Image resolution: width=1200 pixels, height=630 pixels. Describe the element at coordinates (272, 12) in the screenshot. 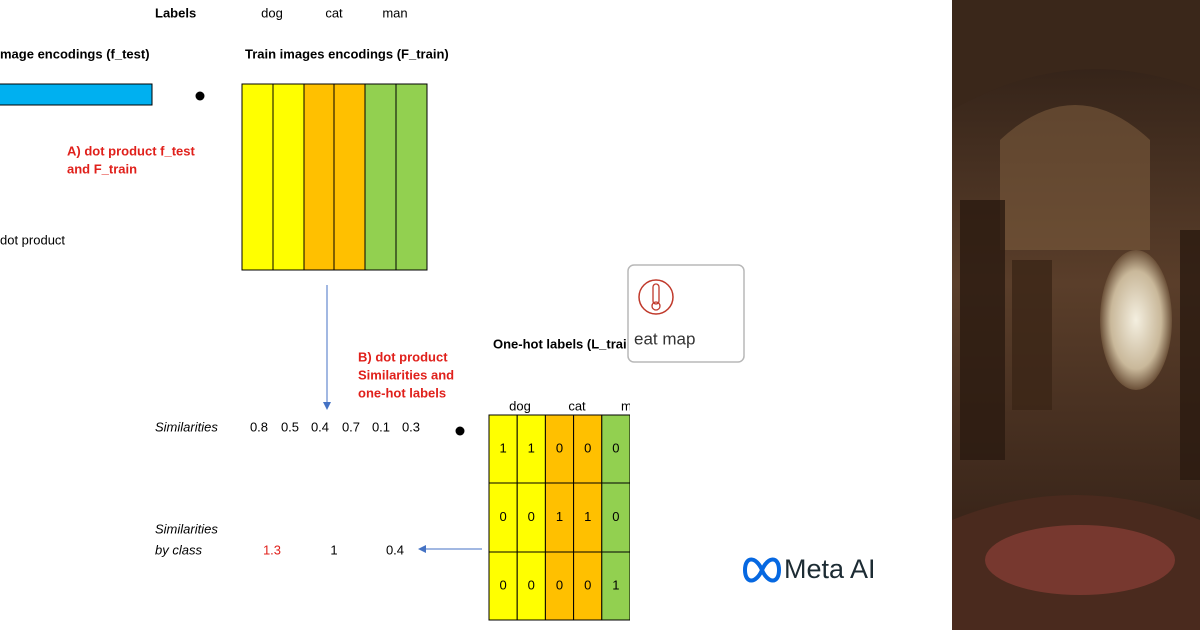

I see `label: dog` at that location.